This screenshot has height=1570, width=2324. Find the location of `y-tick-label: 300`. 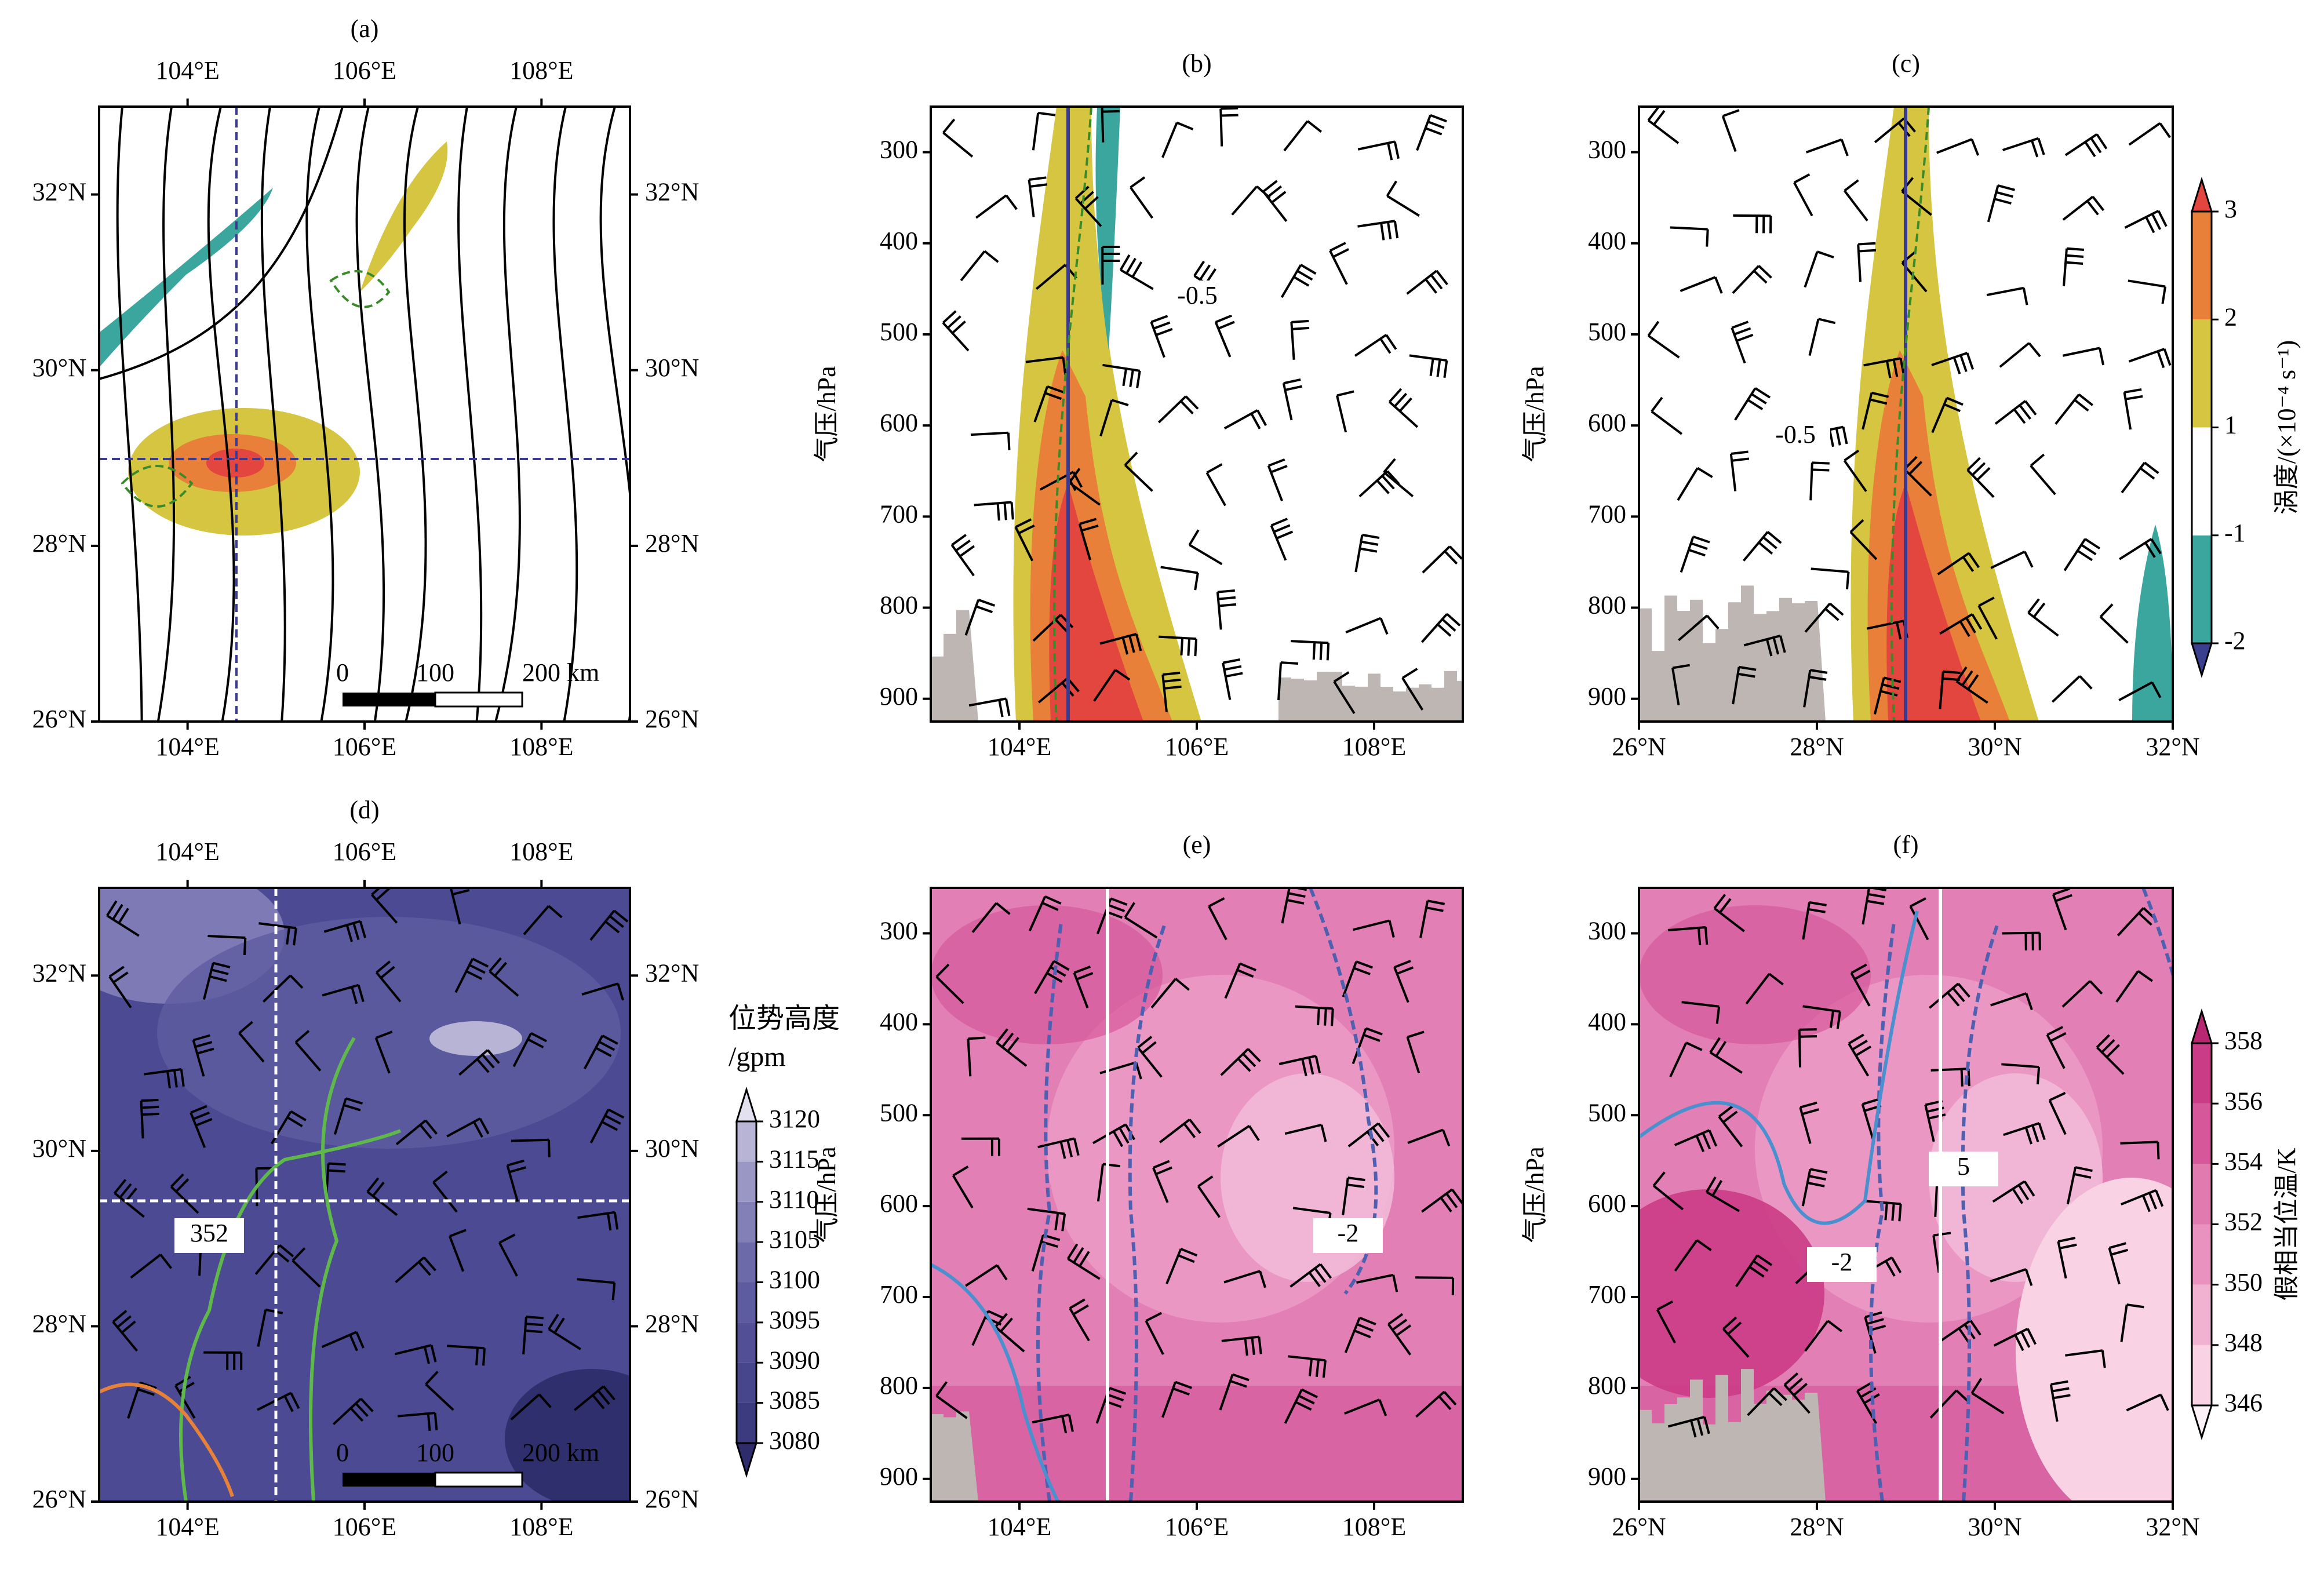

y-tick-label: 300 is located at coordinates (899, 150).